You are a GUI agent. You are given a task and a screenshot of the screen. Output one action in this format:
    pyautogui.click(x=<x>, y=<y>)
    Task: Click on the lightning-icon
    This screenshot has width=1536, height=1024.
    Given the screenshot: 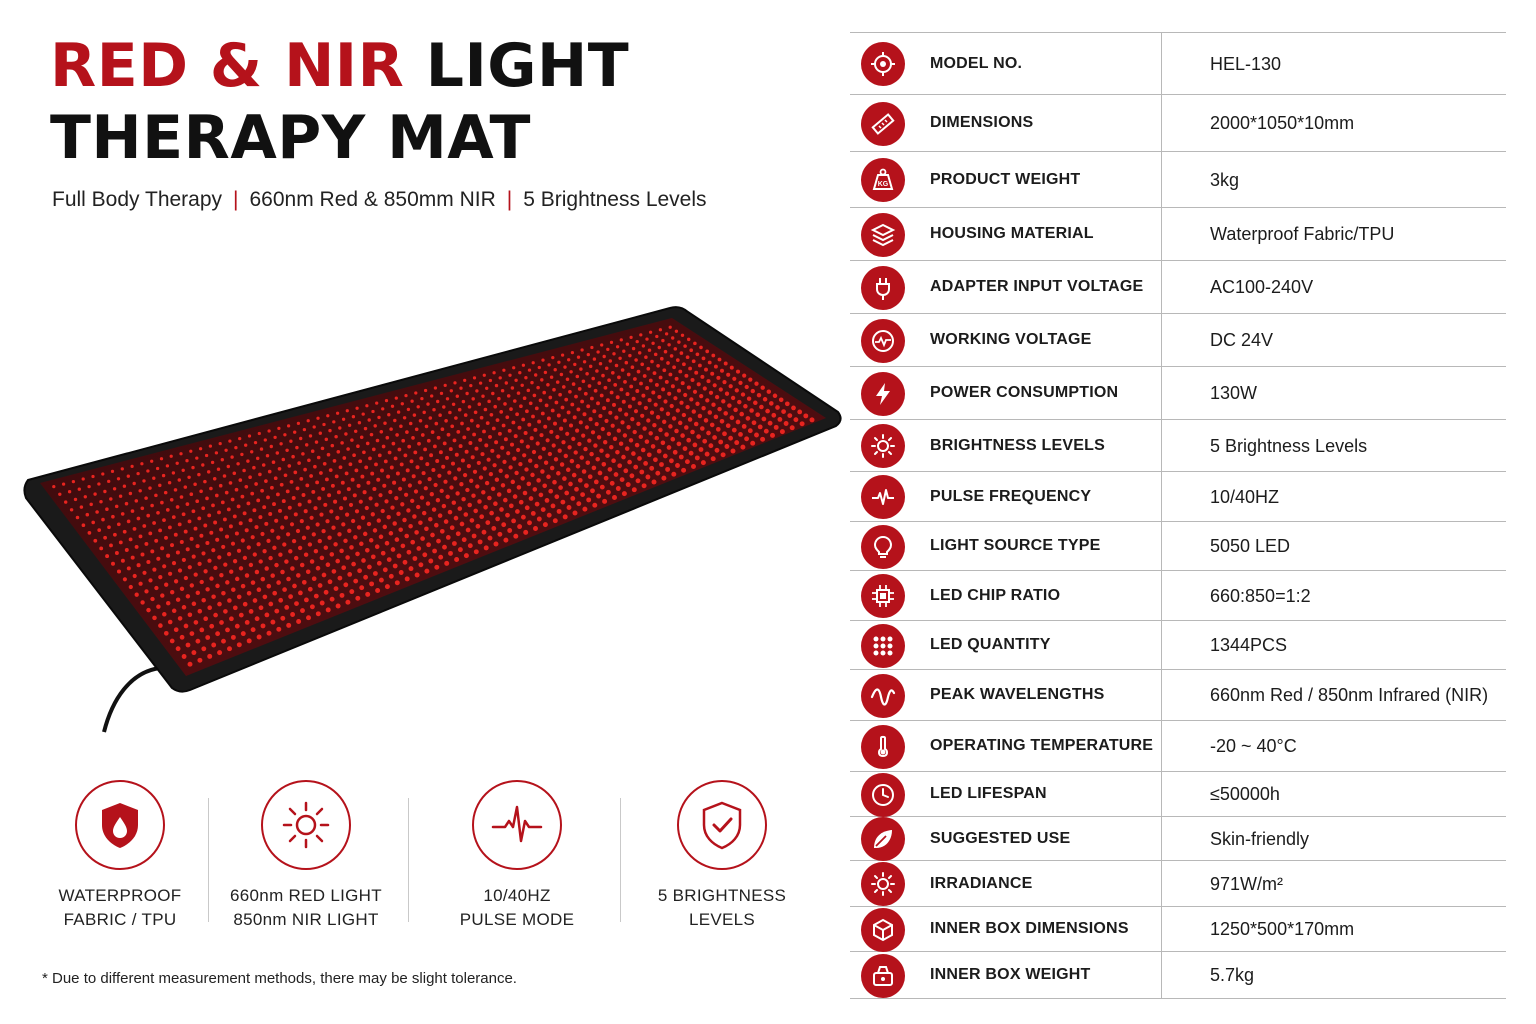 What is the action you would take?
    pyautogui.click(x=883, y=393)
    